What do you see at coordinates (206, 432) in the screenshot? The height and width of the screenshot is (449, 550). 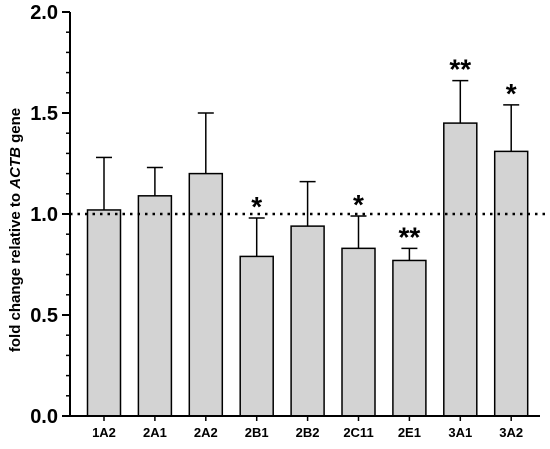 I see `x-tick-label: 2A2` at bounding box center [206, 432].